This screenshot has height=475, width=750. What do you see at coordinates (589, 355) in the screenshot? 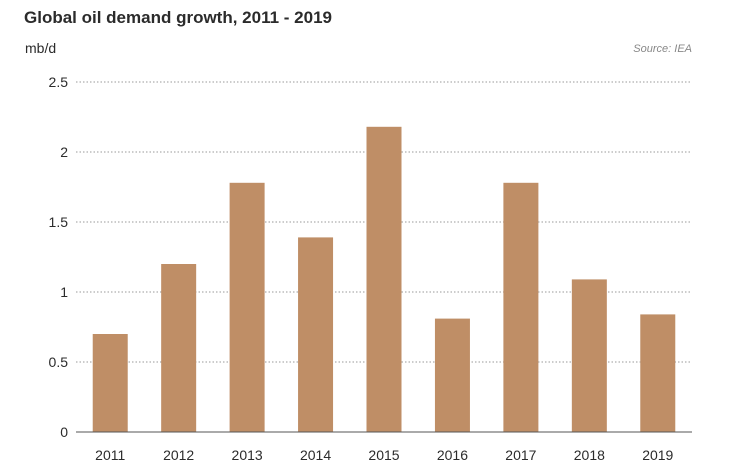
I see `bar-2018` at bounding box center [589, 355].